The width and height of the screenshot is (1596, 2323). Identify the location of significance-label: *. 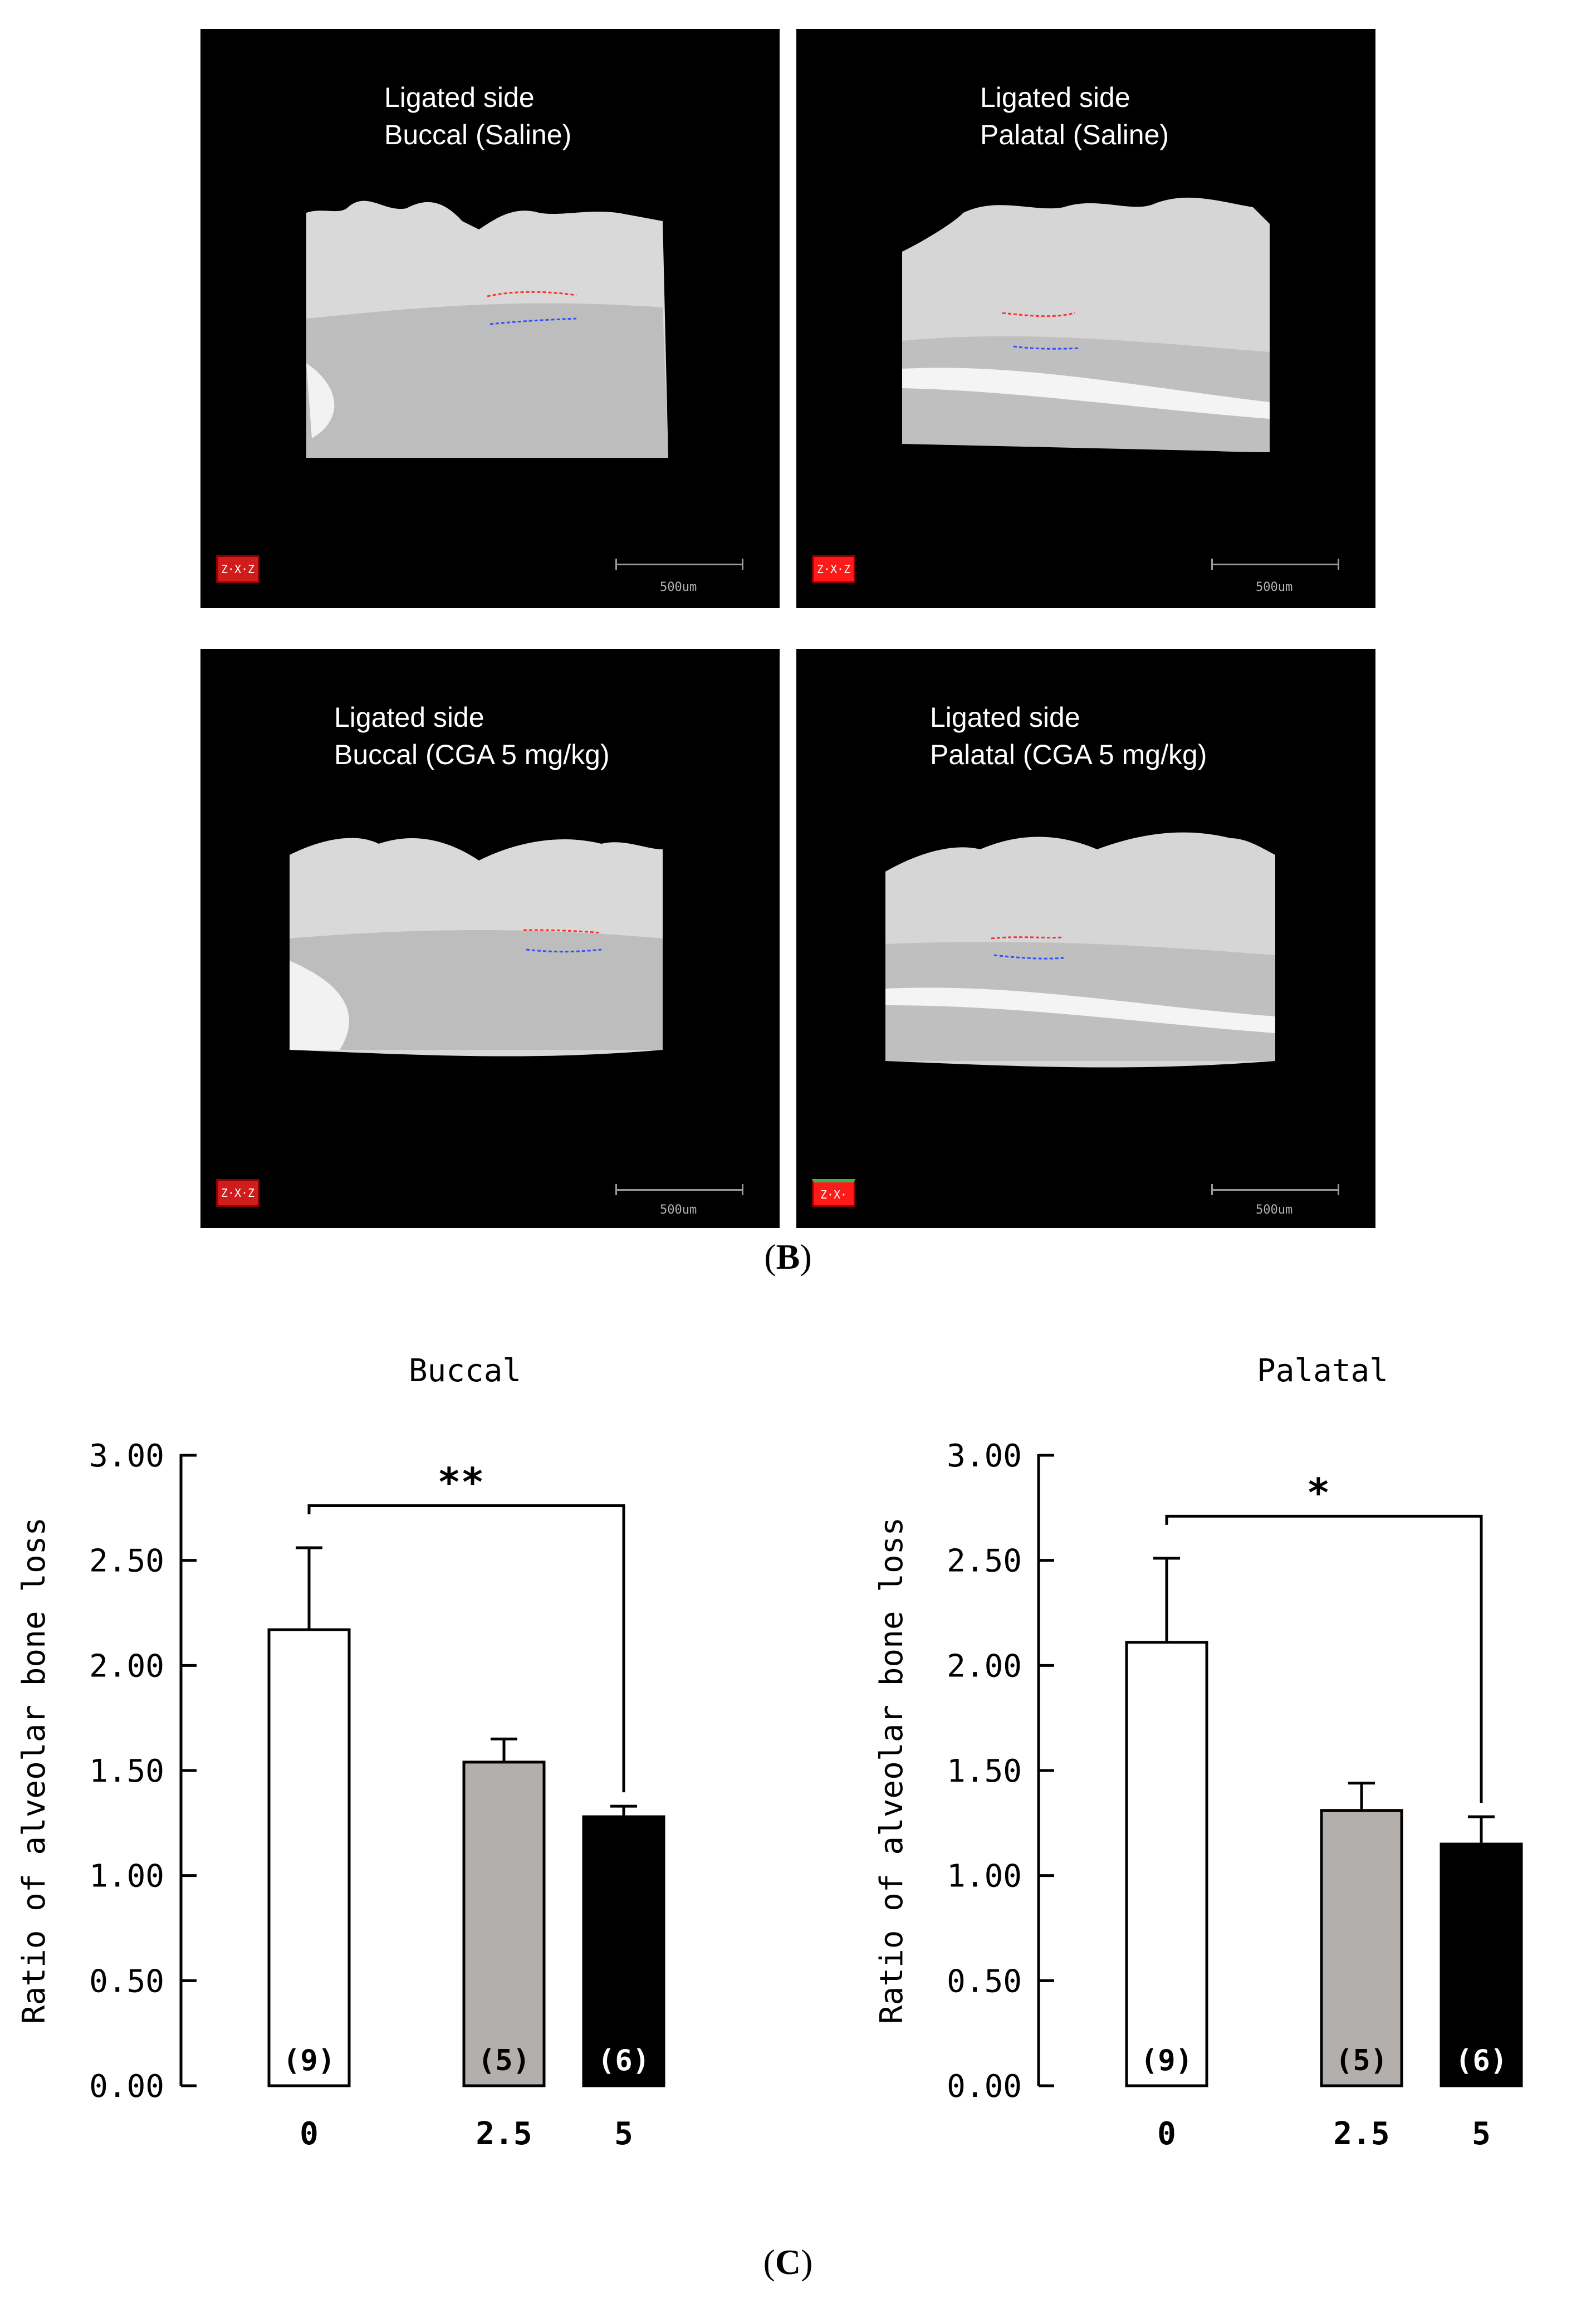
(1318, 1492).